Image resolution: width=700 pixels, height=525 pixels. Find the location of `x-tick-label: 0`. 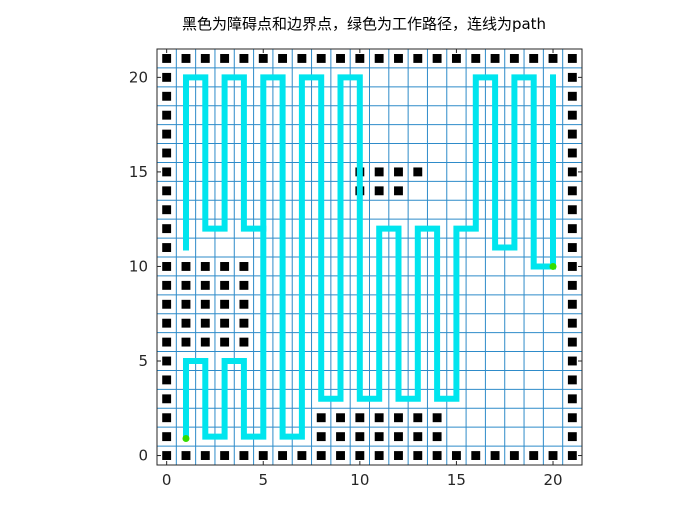

x-tick-label: 0 is located at coordinates (167, 480).